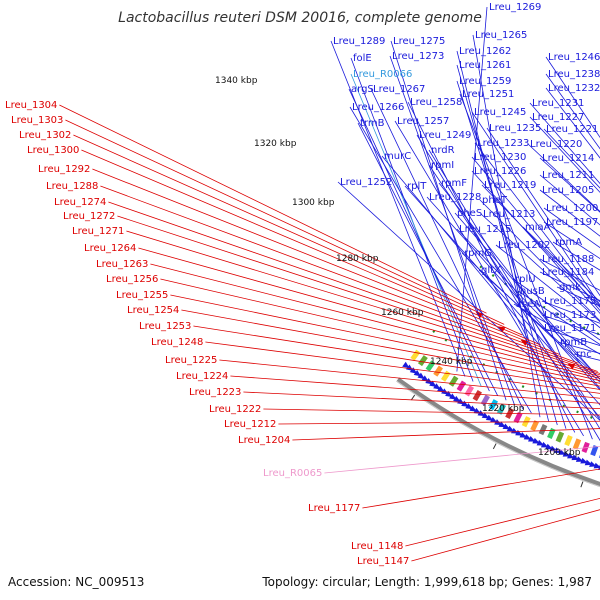 The image size is (600, 600). What do you see at coordinates (110, 248) in the screenshot?
I see `gene-label: Lreu_1264` at bounding box center [110, 248].